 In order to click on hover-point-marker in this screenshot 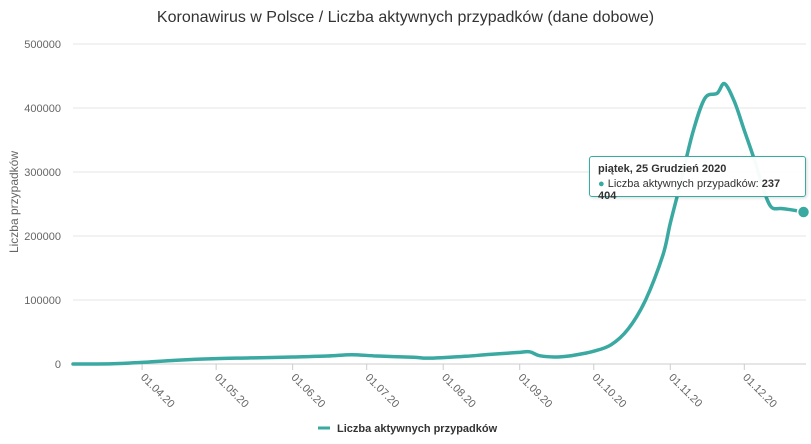, I will do `click(803, 212)`.